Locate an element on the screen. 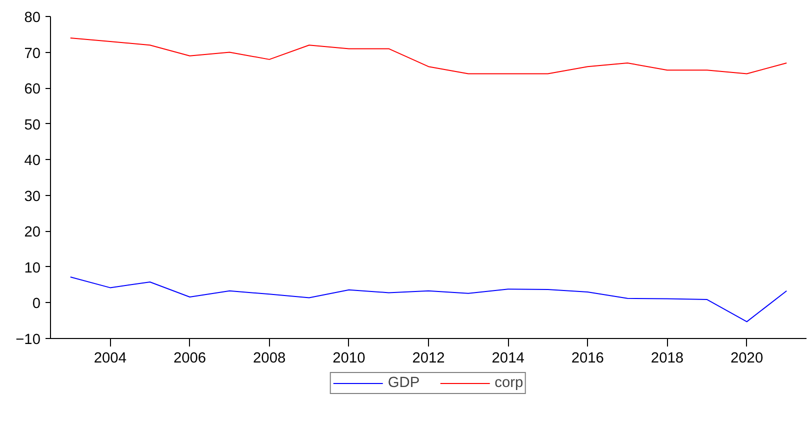 This screenshot has width=810, height=435. y-tick-label: −10 is located at coordinates (28, 340).